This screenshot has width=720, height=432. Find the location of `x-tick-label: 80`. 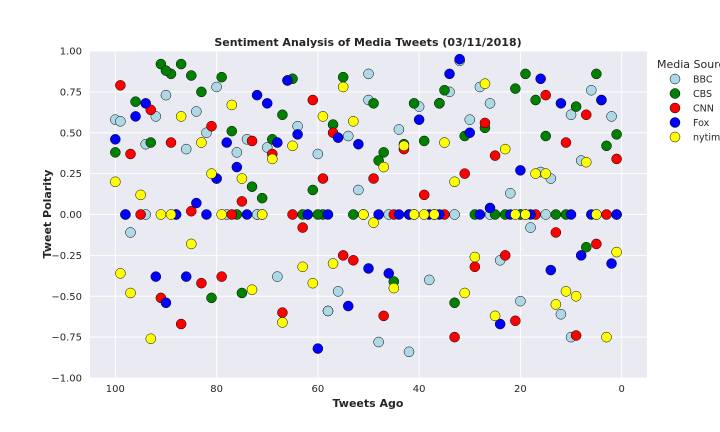

x-tick-label: 80 is located at coordinates (216, 389).